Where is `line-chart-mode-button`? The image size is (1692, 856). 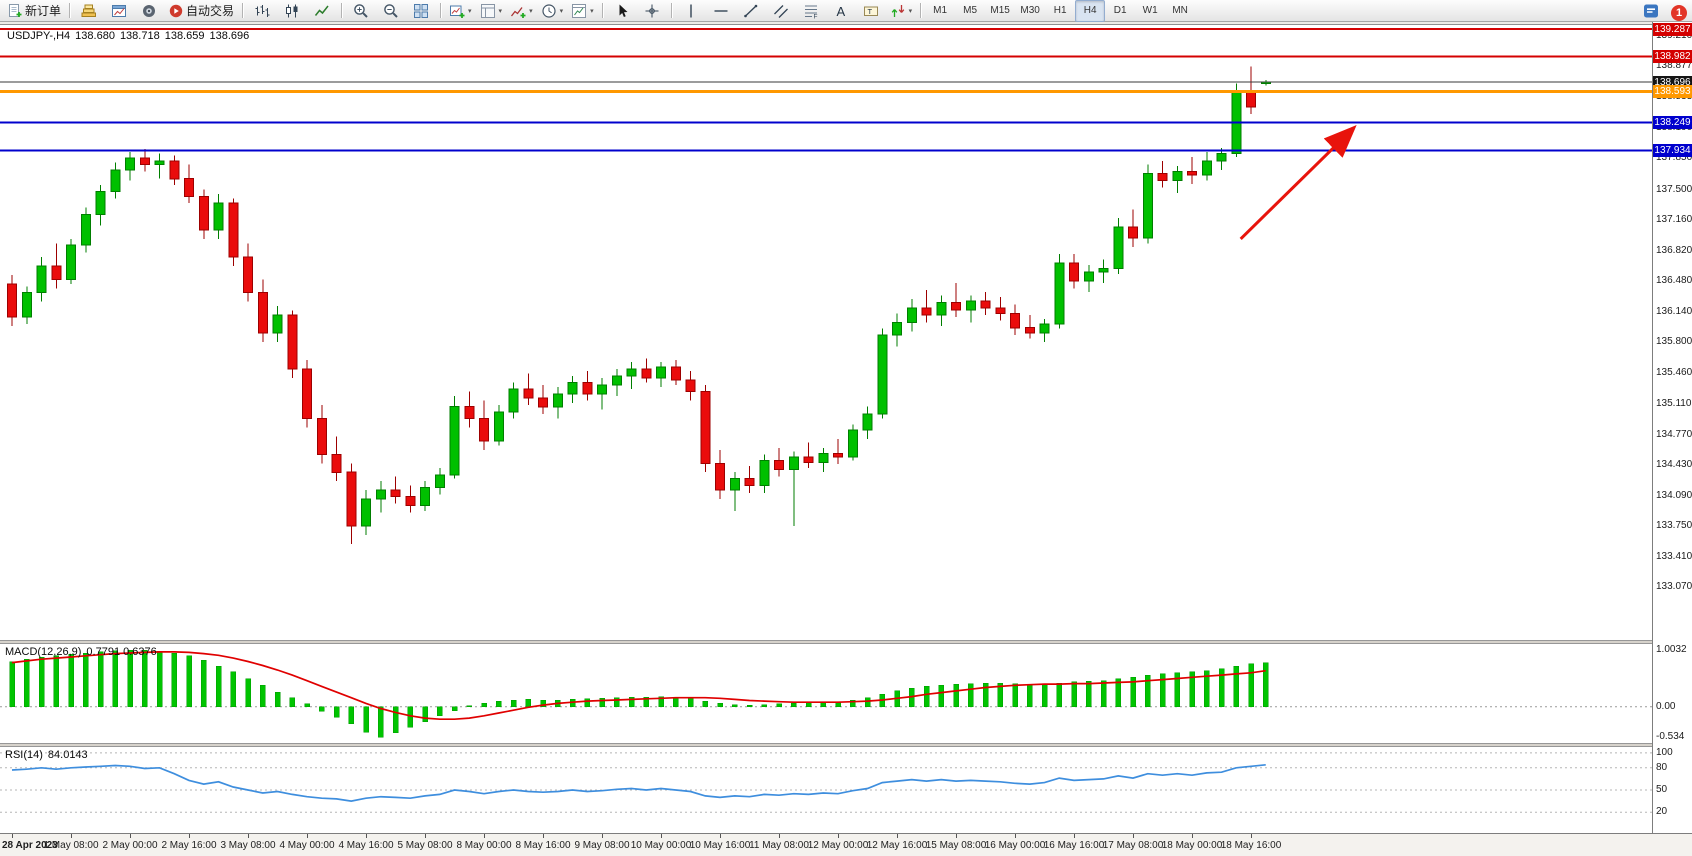 line-chart-mode-button is located at coordinates (322, 11).